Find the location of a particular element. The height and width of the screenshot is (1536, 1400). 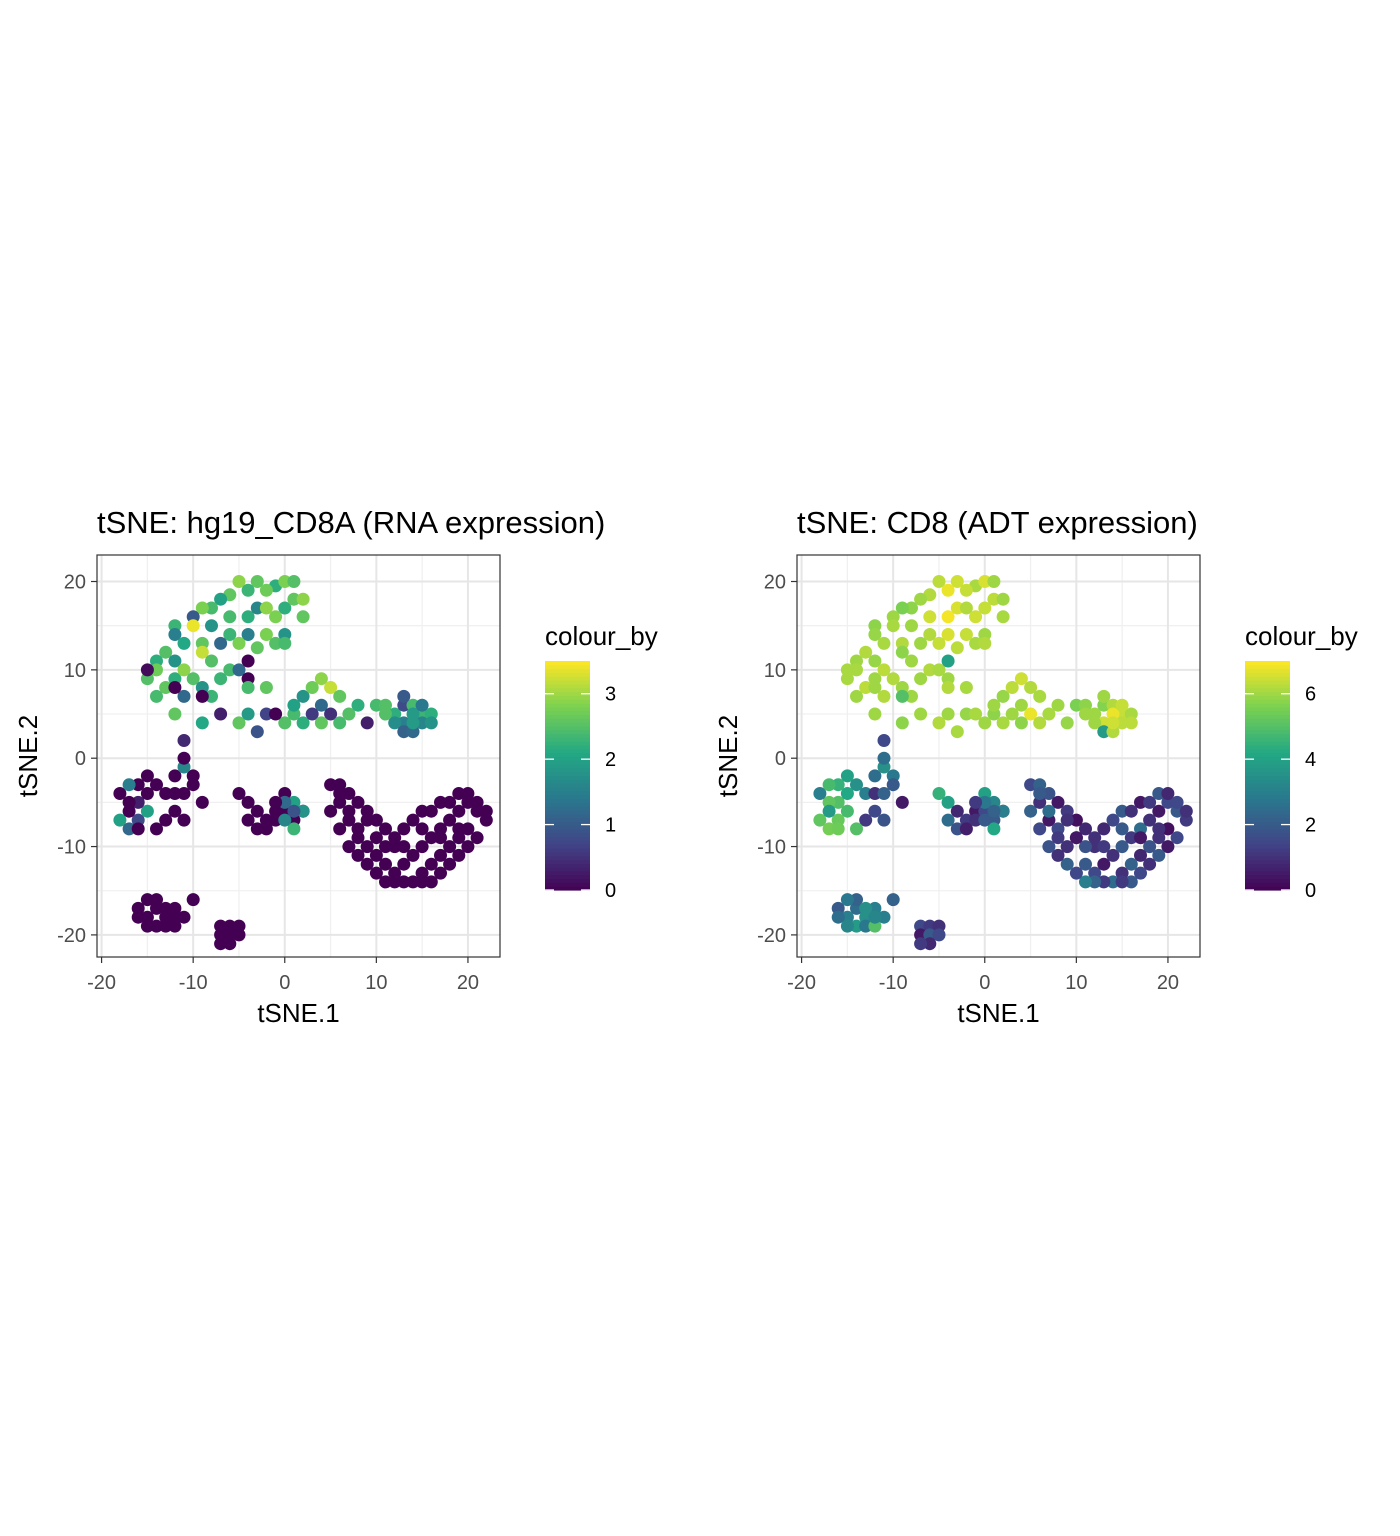

colorbar-tick-label: 4 is located at coordinates (1310, 760).